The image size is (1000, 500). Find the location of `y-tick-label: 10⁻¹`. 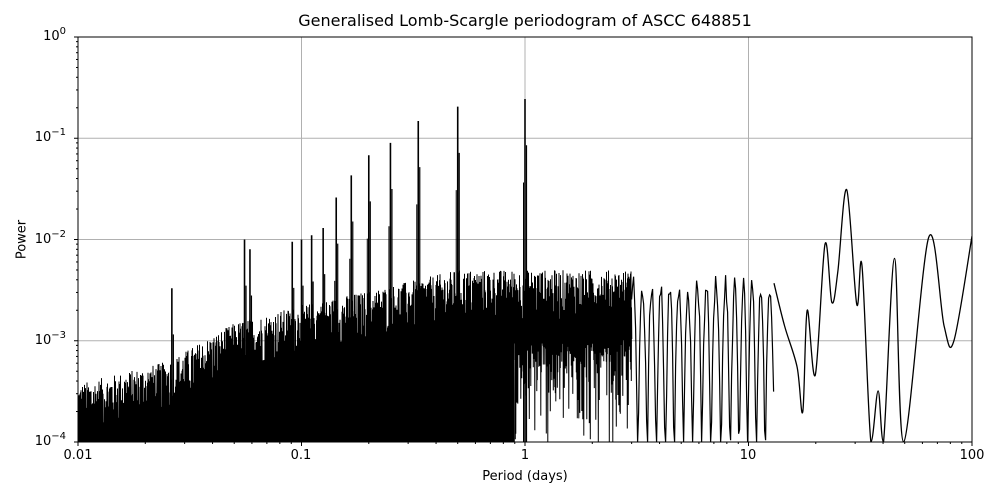

y-tick-label: 10⁻¹ is located at coordinates (50, 136).